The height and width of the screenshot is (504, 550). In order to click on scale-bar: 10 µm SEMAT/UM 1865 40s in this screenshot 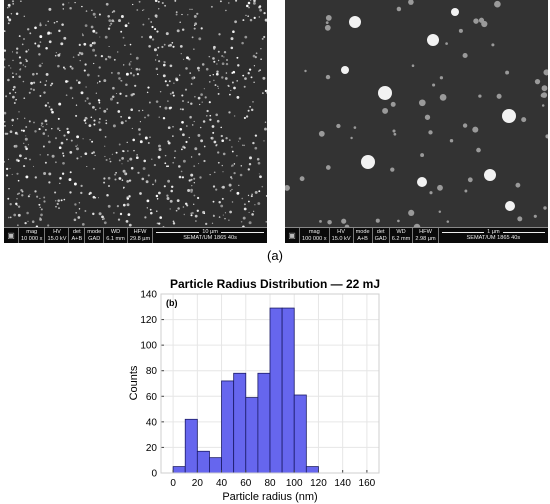, I will do `click(210, 235)`.